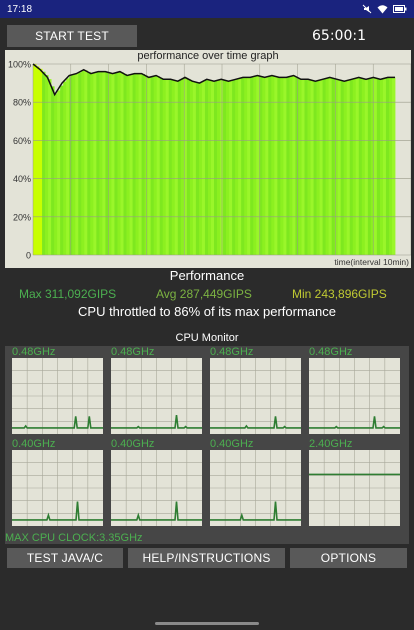 The width and height of the screenshot is (414, 630). I want to click on status-icons, so click(384, 9).